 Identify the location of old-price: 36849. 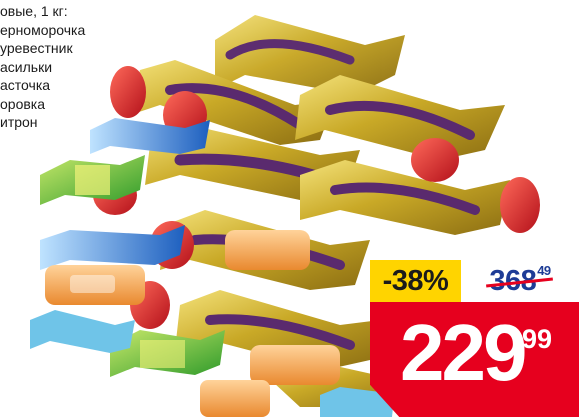
(520, 280).